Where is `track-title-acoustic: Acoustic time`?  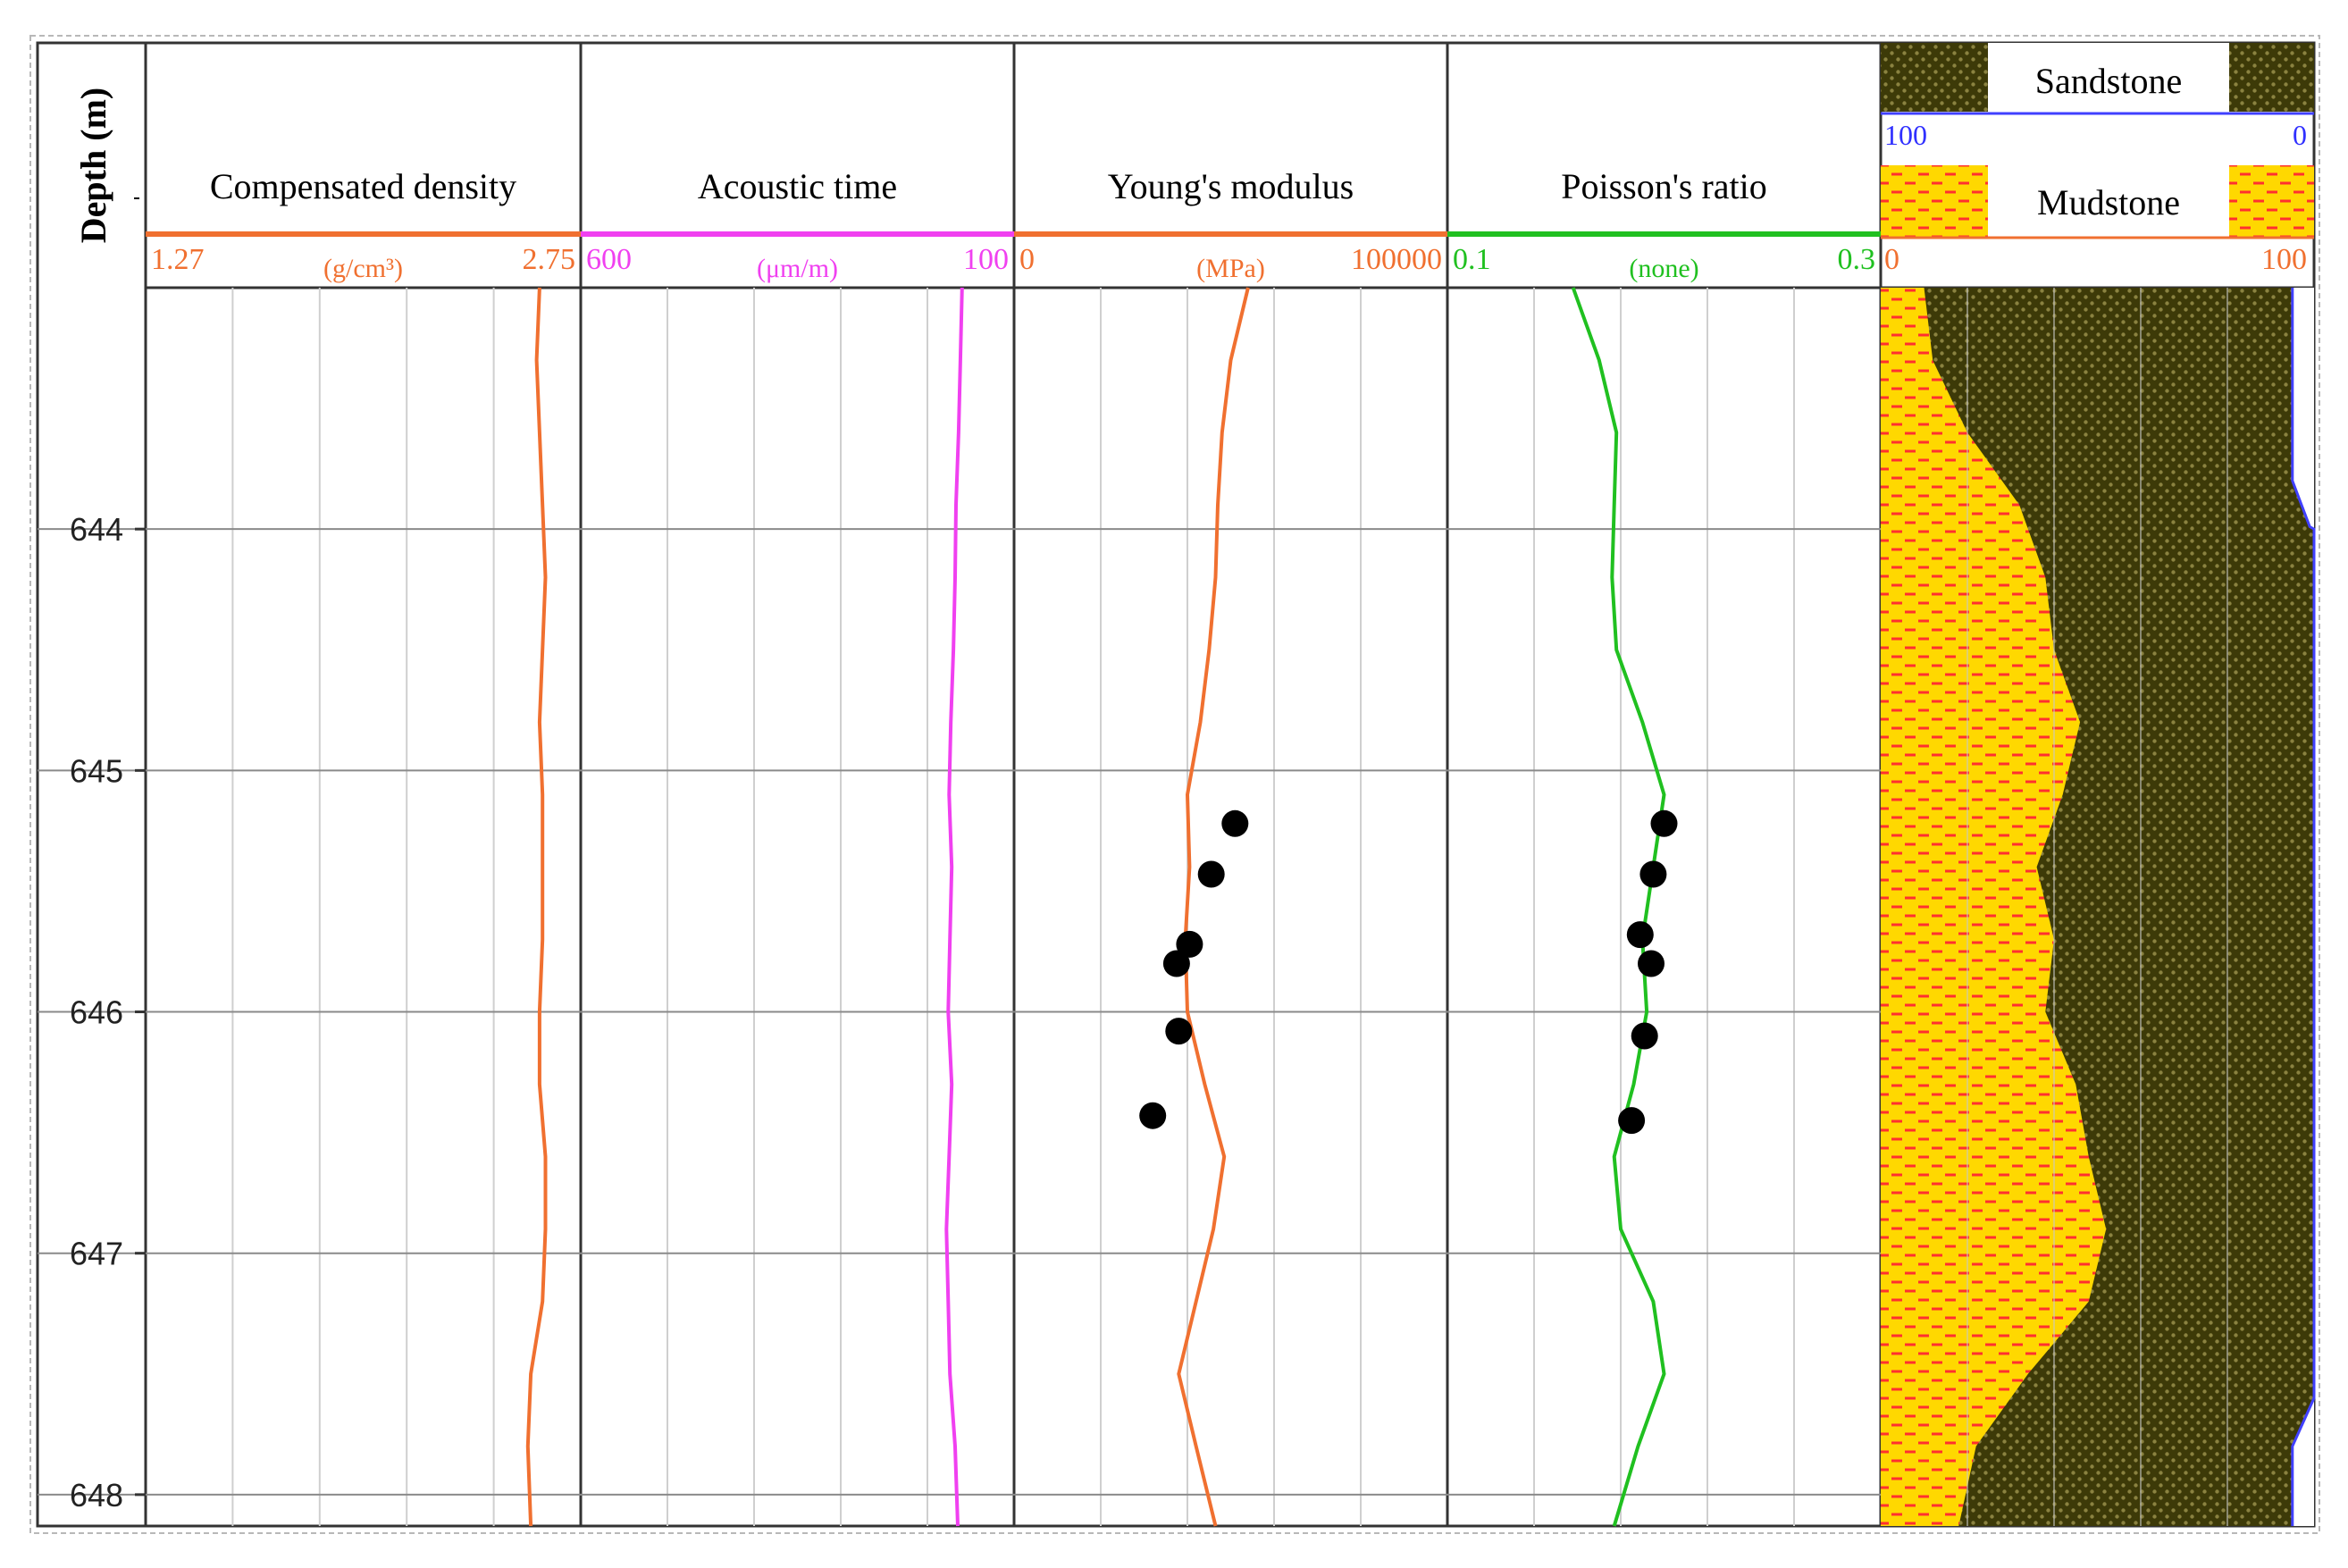 track-title-acoustic: Acoustic time is located at coordinates (797, 186).